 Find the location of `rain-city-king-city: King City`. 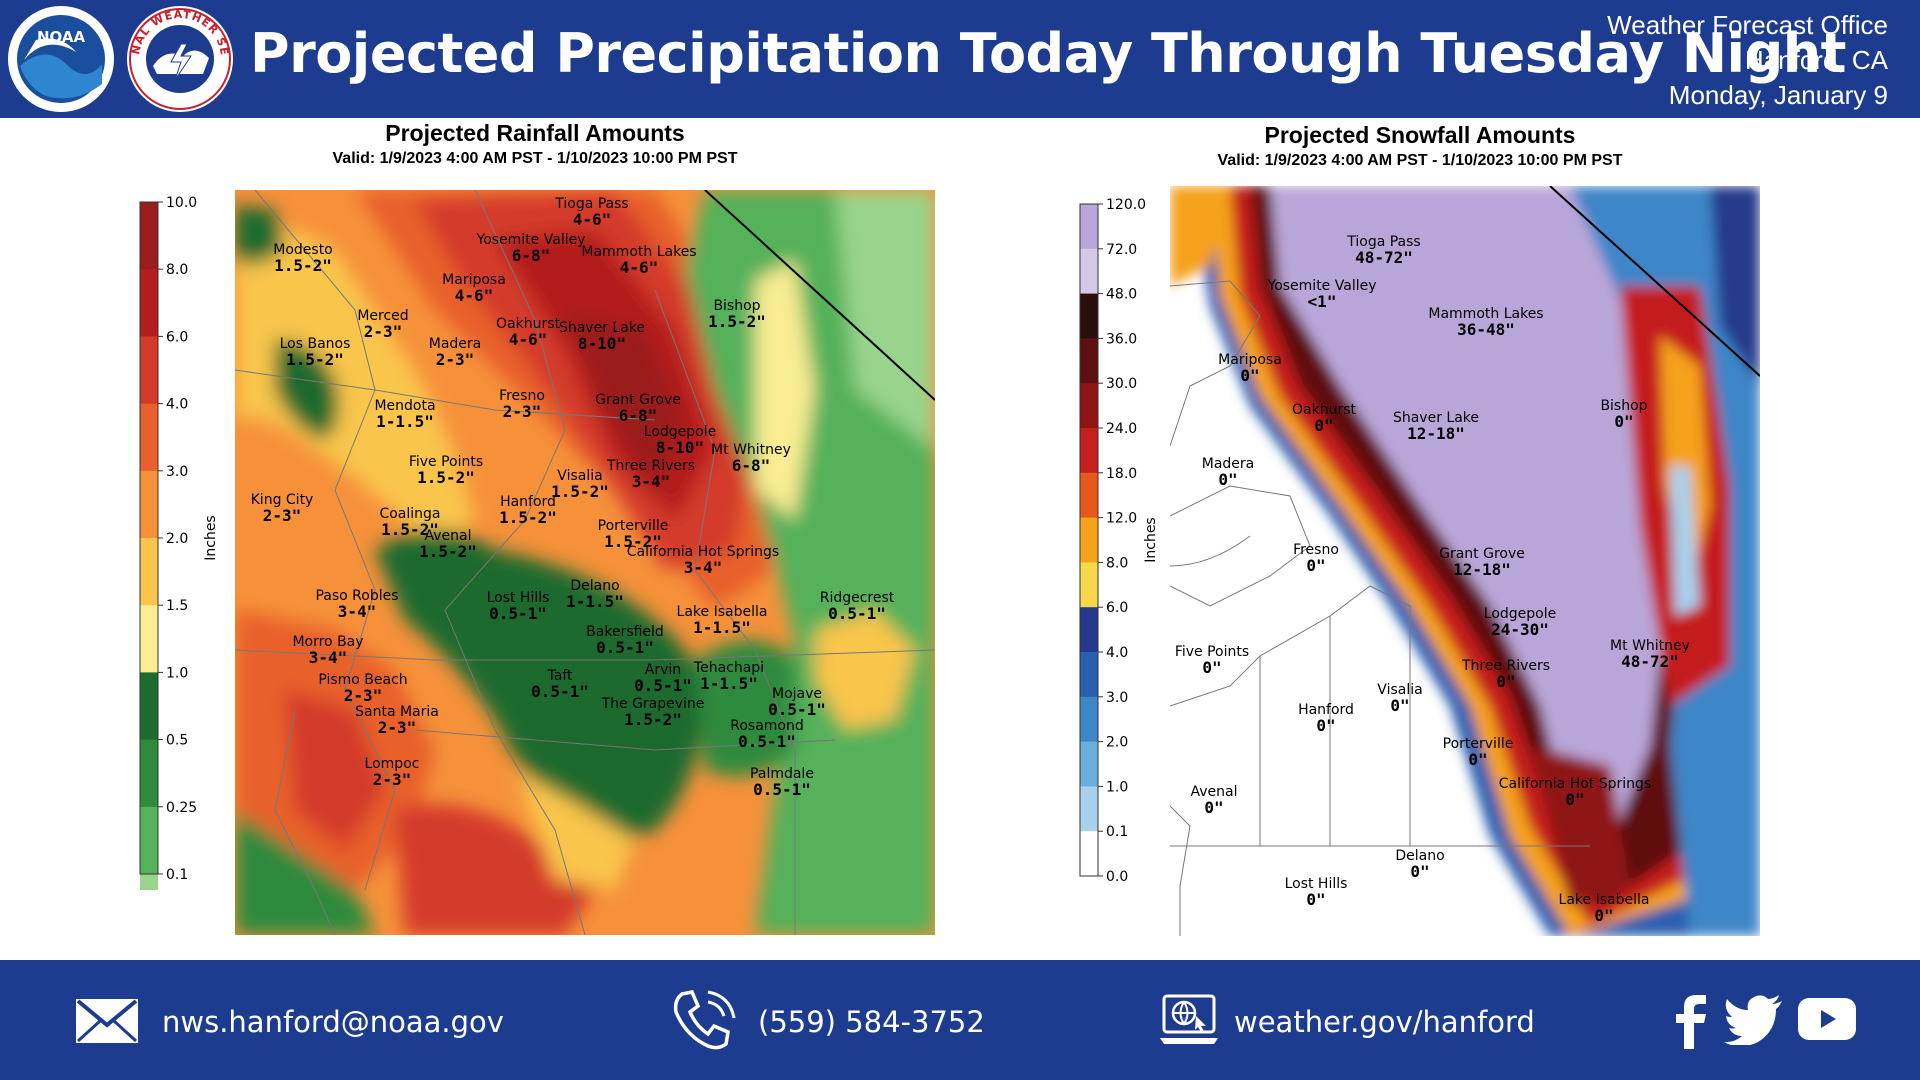

rain-city-king-city: King City is located at coordinates (282, 500).